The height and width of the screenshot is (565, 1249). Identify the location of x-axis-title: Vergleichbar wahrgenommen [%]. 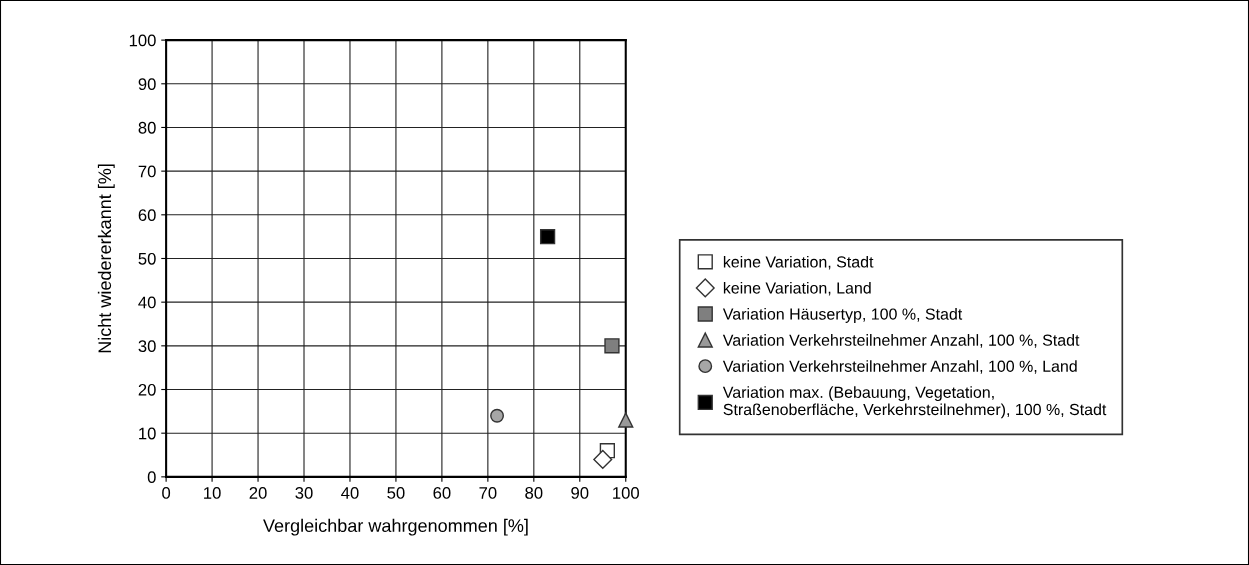
(395, 527).